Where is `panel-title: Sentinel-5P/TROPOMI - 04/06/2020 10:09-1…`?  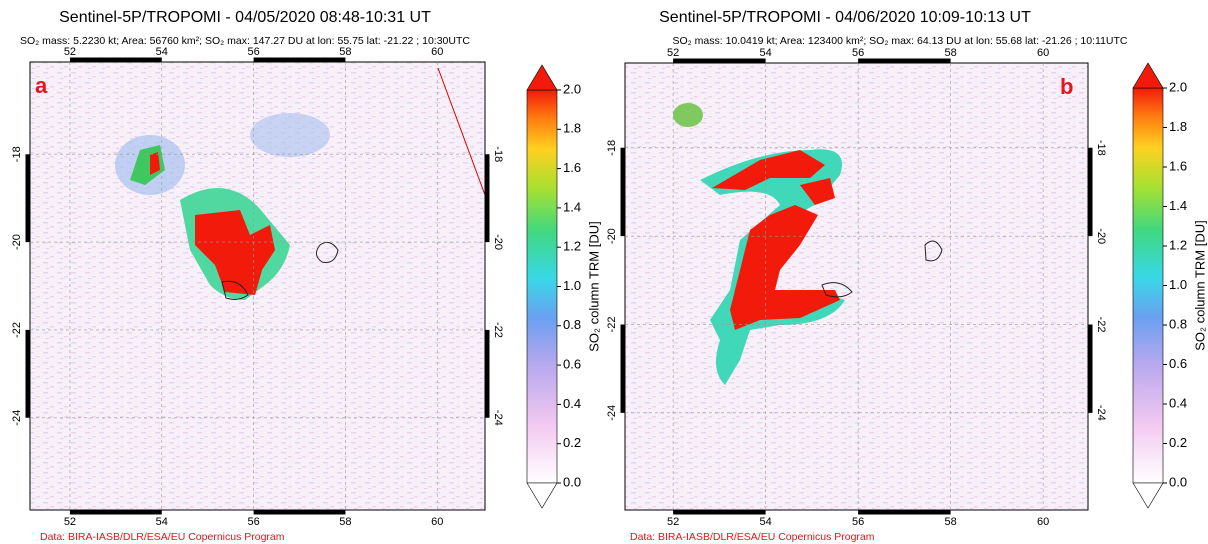 panel-title: Sentinel-5P/TROPOMI - 04/06/2020 10:09-1… is located at coordinates (845, 17).